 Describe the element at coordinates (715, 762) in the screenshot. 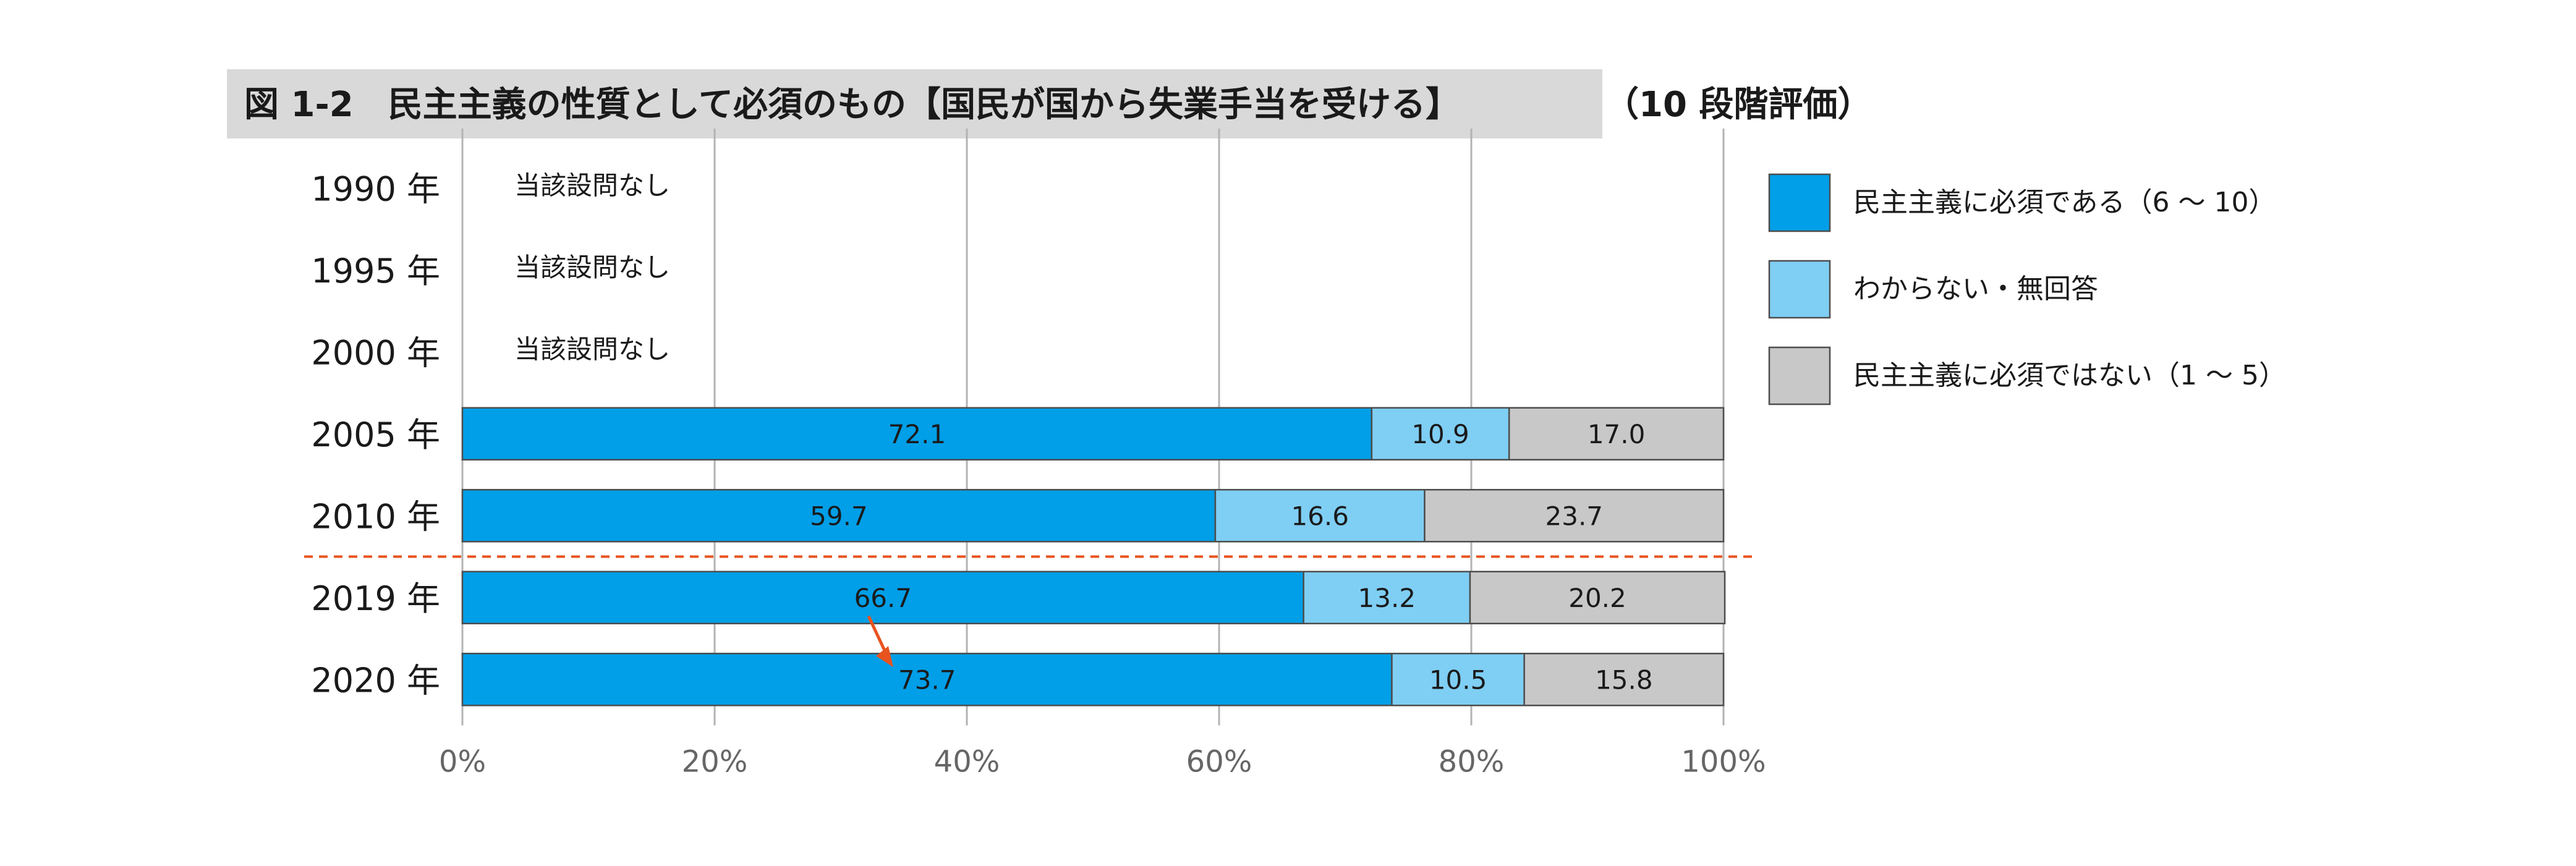

I see `x-tick-label: 20%` at that location.